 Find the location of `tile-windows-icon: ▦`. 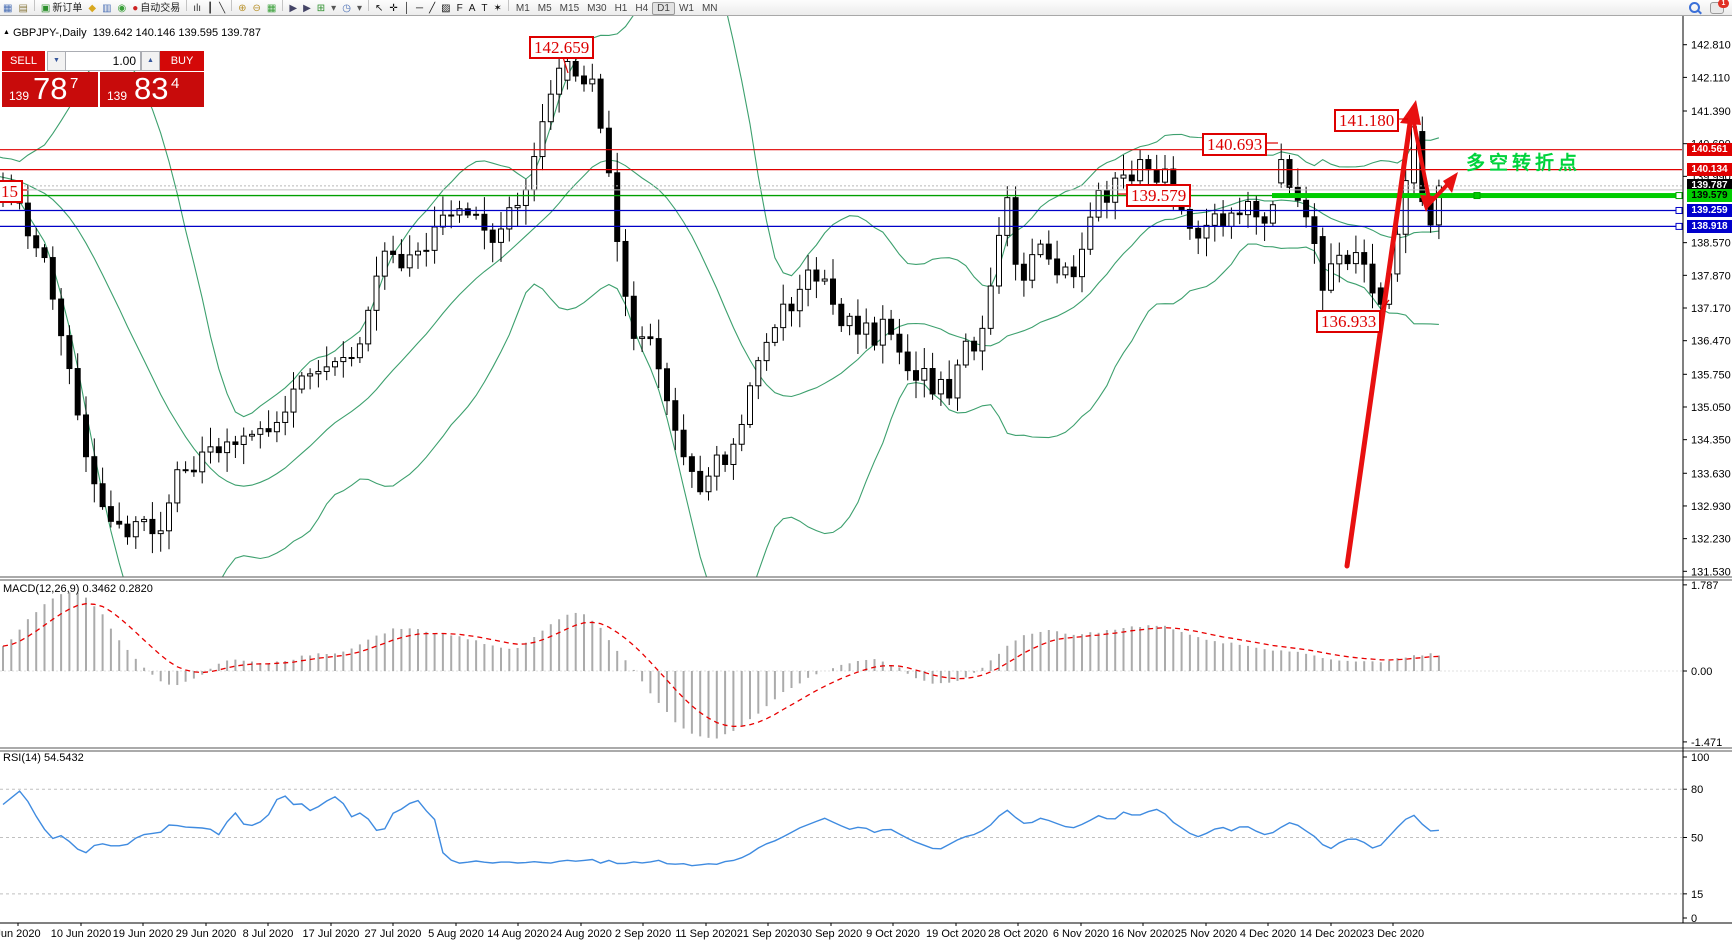

tile-windows-icon: ▦ is located at coordinates (271, 8).